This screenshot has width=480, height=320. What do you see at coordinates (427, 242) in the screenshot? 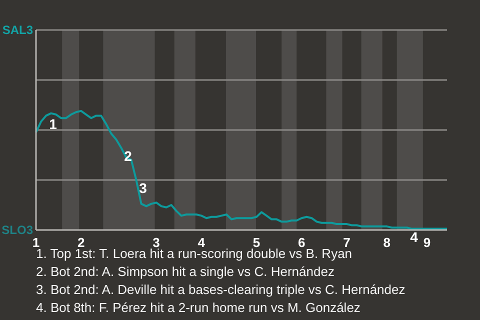
I see `x-tick-label: 9` at bounding box center [427, 242].